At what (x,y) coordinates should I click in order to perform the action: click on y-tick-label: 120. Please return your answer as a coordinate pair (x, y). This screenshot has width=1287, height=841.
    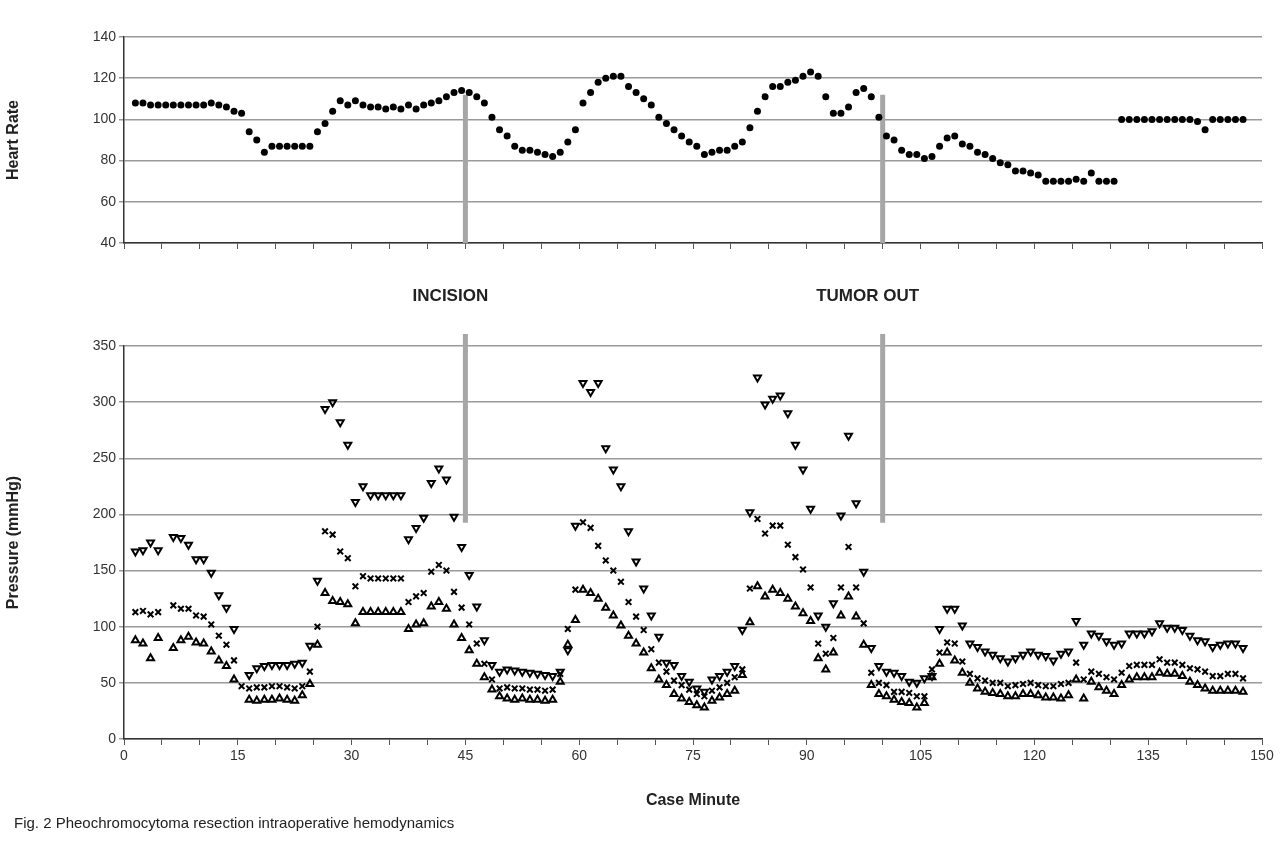
    Looking at the image, I should click on (104, 77).